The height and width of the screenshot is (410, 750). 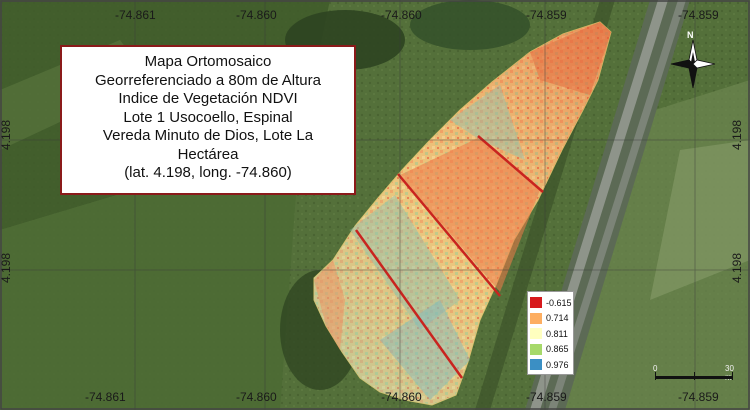 I want to click on legend-item-2: 0.714, so click(x=550, y=319).